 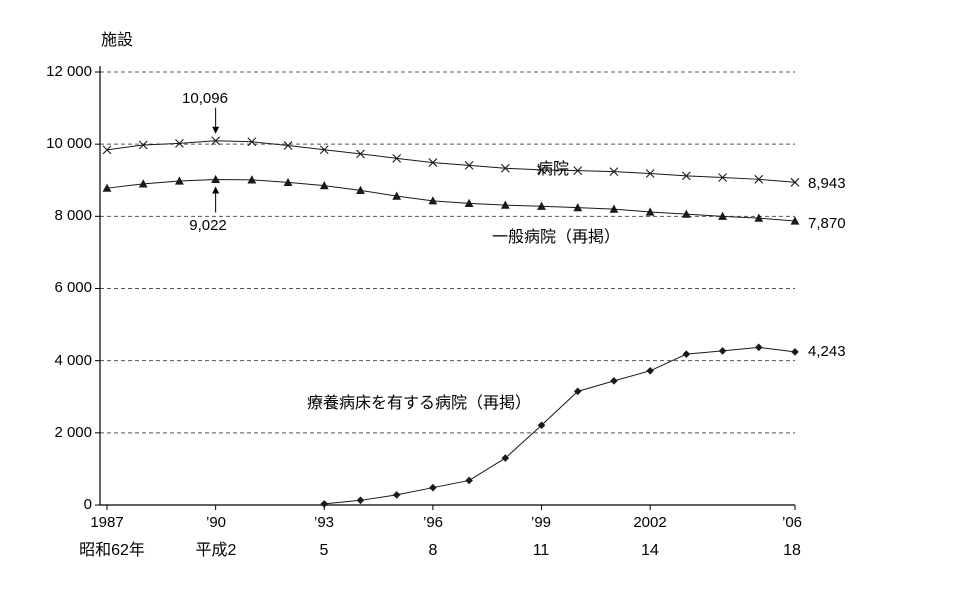 I want to click on x-tick-label-era: 14, so click(x=650, y=550).